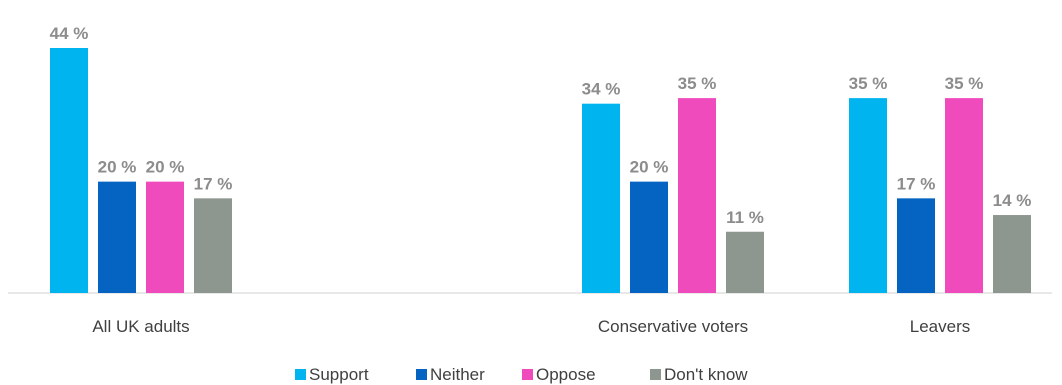 This screenshot has height=385, width=1062. I want to click on category-label-conservative-voters: Conservative voters, so click(673, 326).